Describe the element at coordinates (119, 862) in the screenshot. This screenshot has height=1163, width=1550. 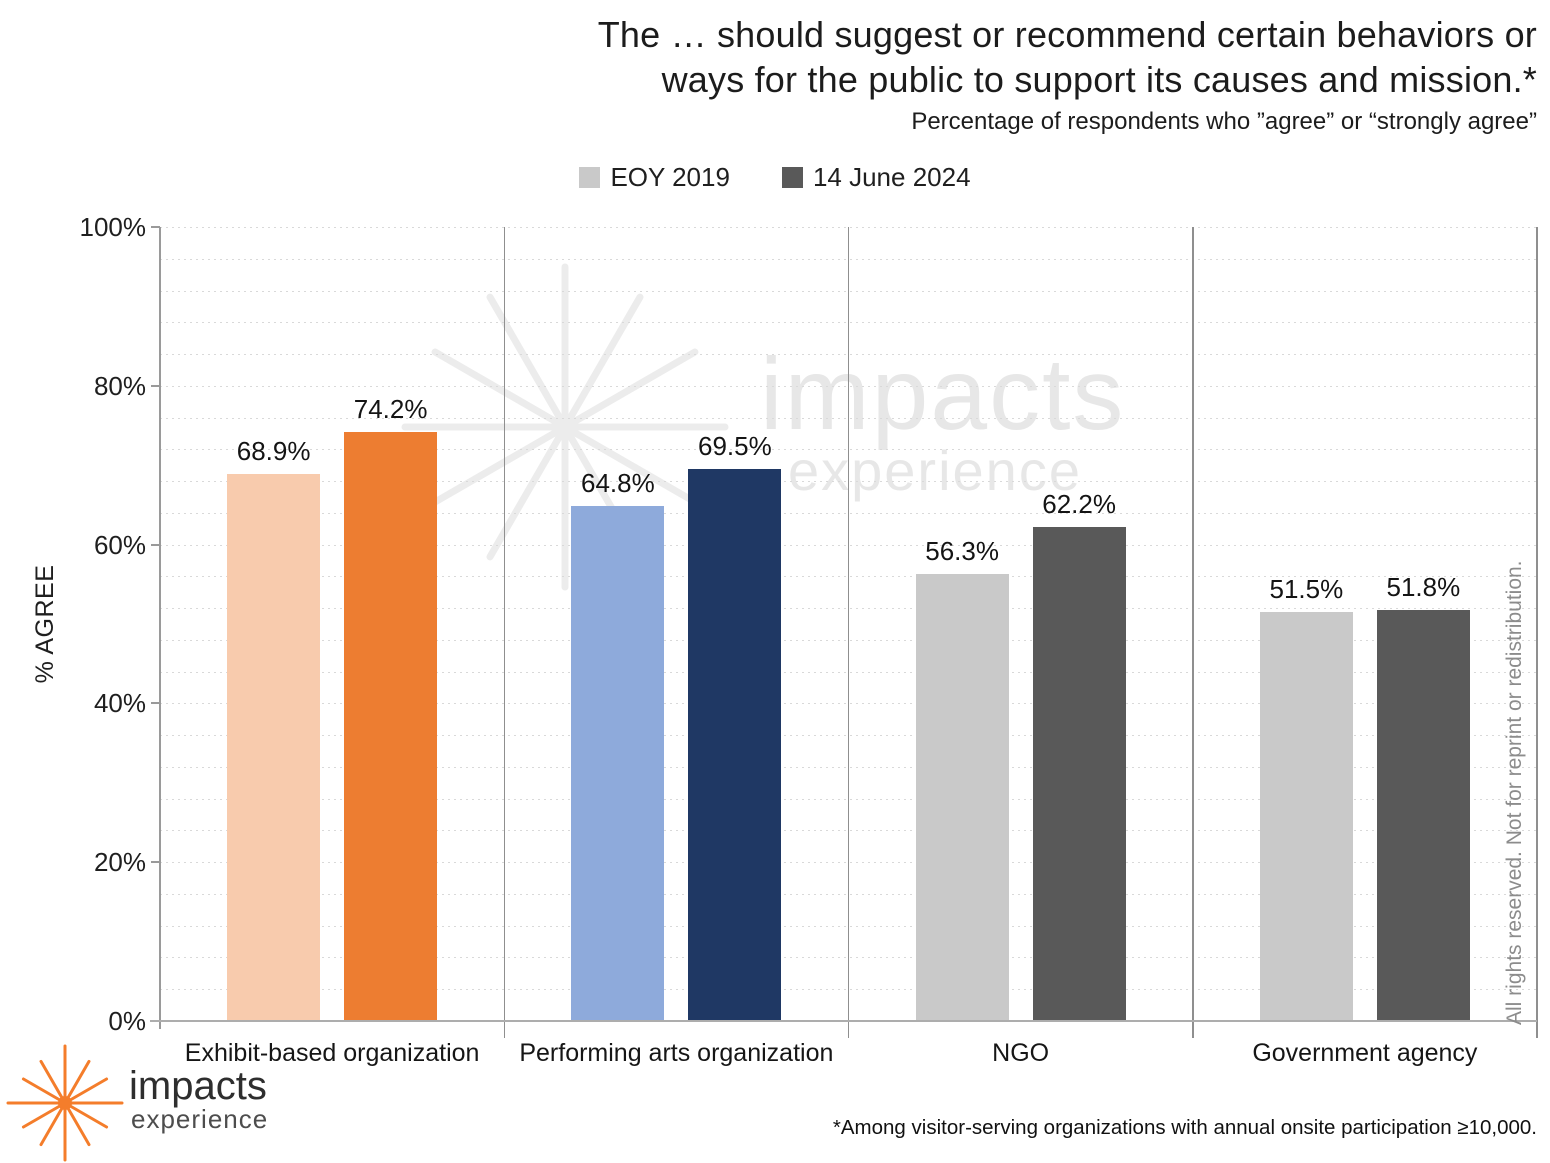
I see `y-tick-label: 20%` at that location.